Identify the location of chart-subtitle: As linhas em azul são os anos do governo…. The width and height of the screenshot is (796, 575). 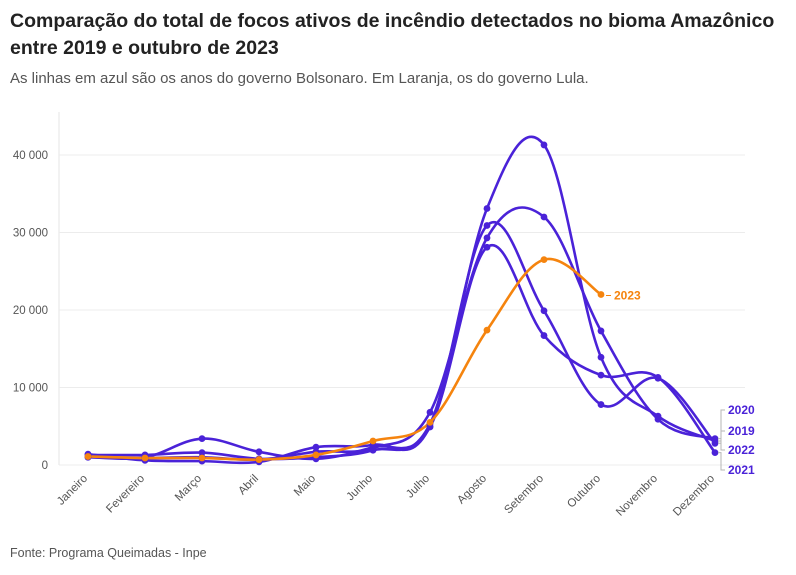
(299, 78).